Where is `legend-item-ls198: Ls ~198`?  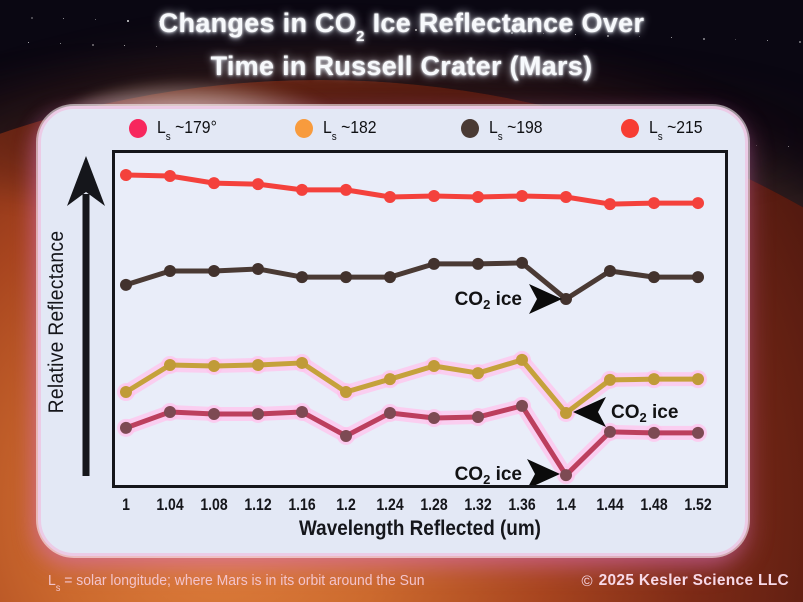
legend-item-ls198: Ls ~198 is located at coordinates (505, 130).